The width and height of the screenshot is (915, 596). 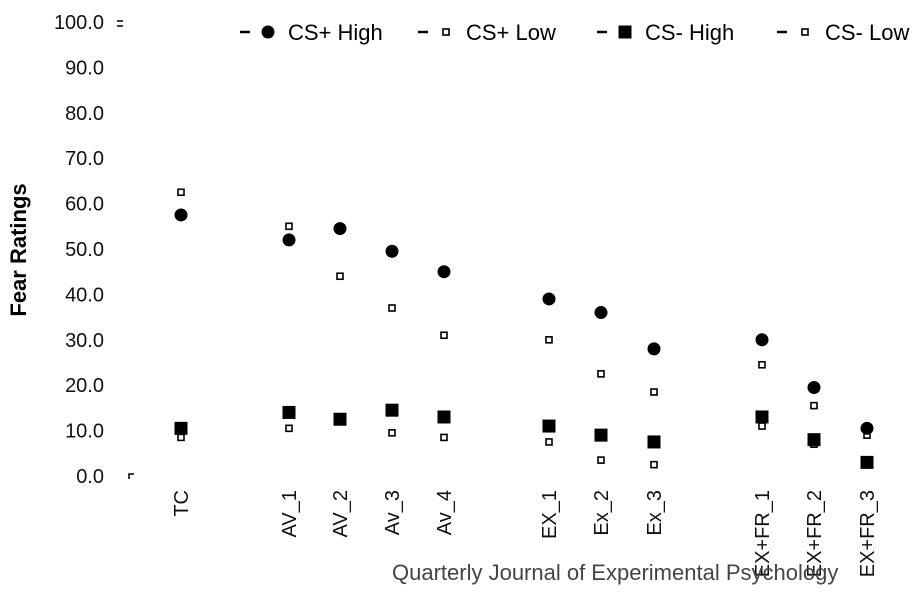 I want to click on legend-label: CS- High, so click(x=689, y=32).